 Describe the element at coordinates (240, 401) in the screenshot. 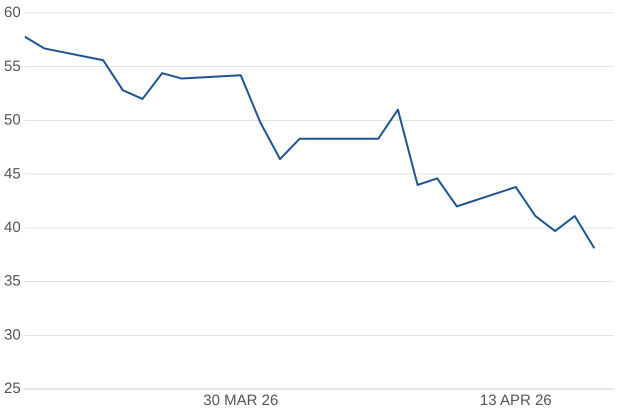

I see `x-tick-label: 30 MAR 26` at that location.